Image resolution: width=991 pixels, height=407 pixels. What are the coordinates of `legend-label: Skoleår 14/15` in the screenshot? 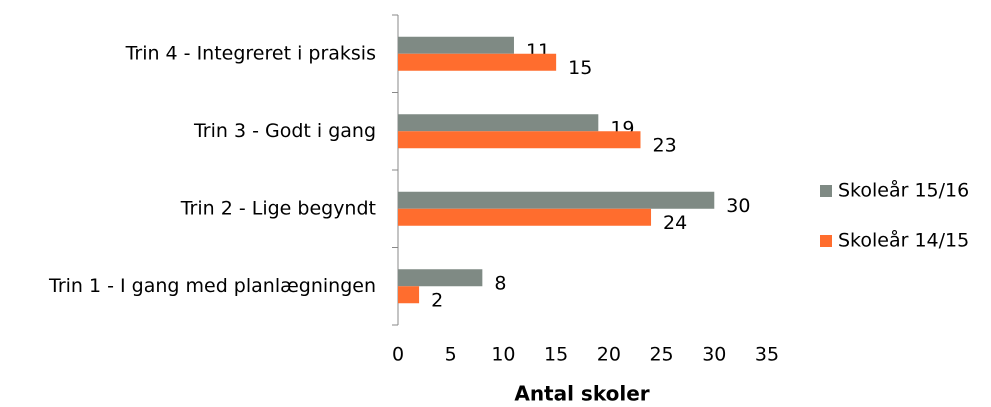 It's located at (903, 240).